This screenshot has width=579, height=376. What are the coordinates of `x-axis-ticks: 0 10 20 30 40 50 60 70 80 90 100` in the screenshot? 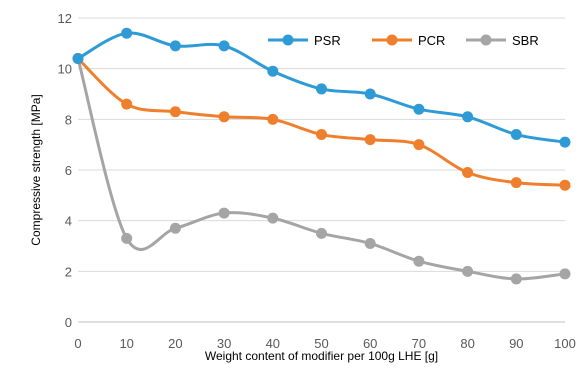 It's located at (324, 343).